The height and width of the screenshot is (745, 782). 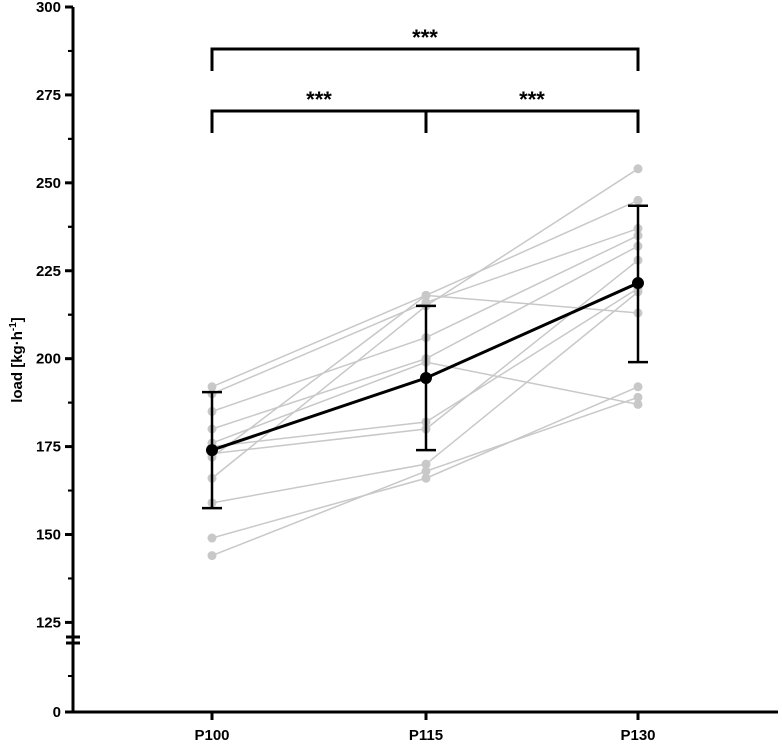 I want to click on y-tick-label: 250, so click(x=48, y=183).